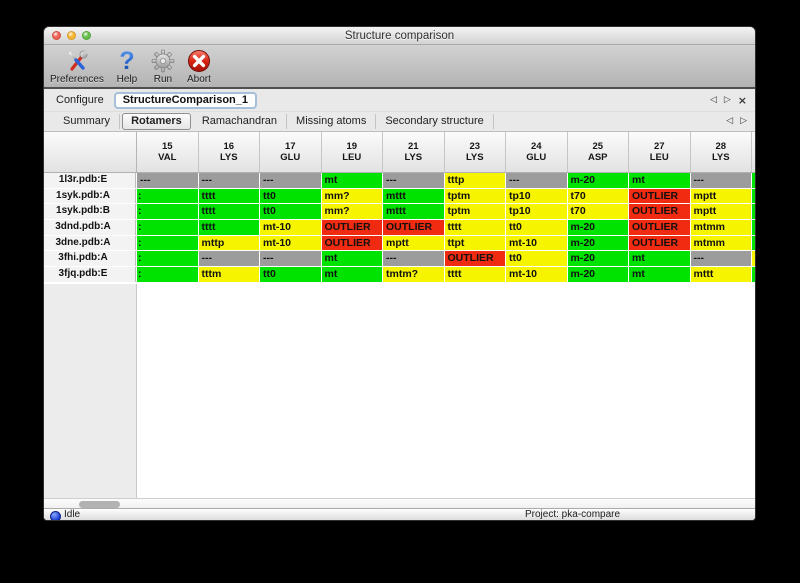 The height and width of the screenshot is (583, 800). What do you see at coordinates (352, 152) in the screenshot?
I see `column-header: 19 LEU` at bounding box center [352, 152].